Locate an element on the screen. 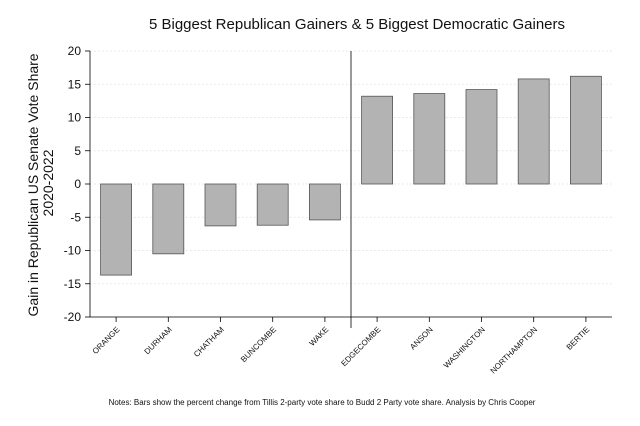  y-tick-label-8: 20 is located at coordinates (75, 51).